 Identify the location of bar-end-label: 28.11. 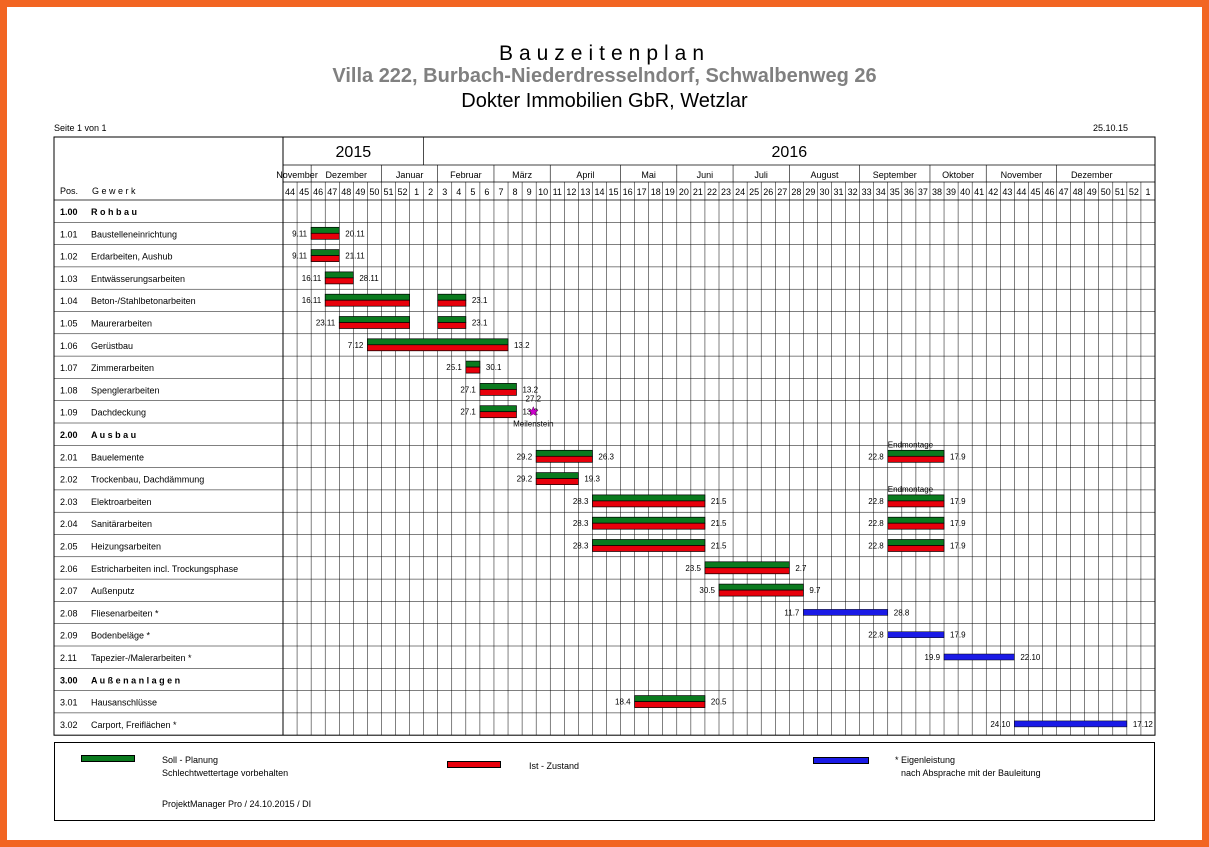
(369, 278).